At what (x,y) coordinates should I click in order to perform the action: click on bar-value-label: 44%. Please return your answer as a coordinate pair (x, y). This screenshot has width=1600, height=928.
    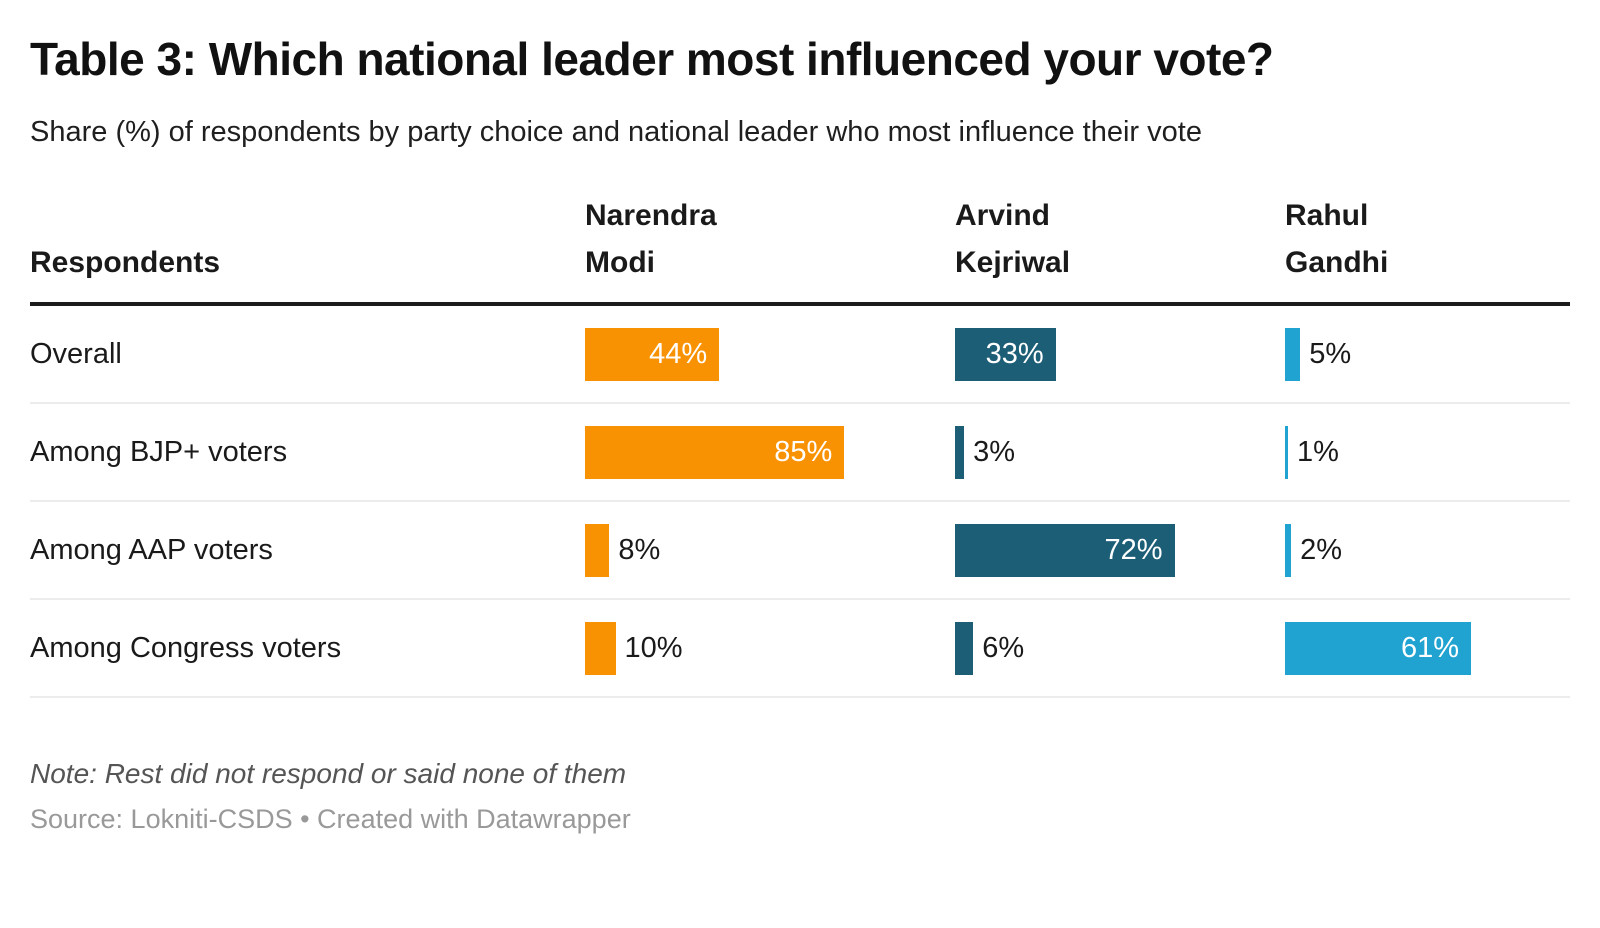
    Looking at the image, I should click on (678, 353).